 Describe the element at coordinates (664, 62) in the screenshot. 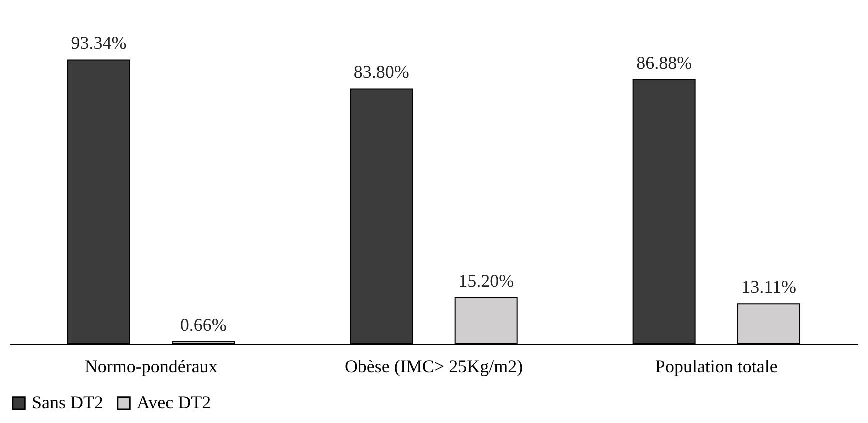

I see `data-label: 86.88%` at that location.